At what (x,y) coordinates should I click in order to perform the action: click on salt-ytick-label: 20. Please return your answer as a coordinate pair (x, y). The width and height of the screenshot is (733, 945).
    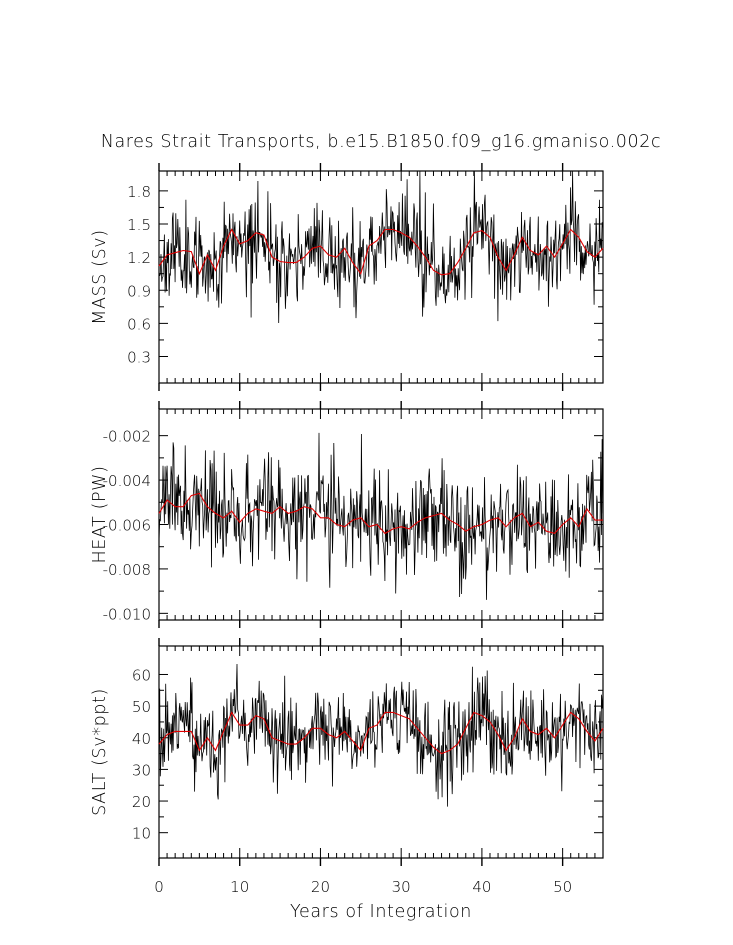
    Looking at the image, I should click on (141, 802).